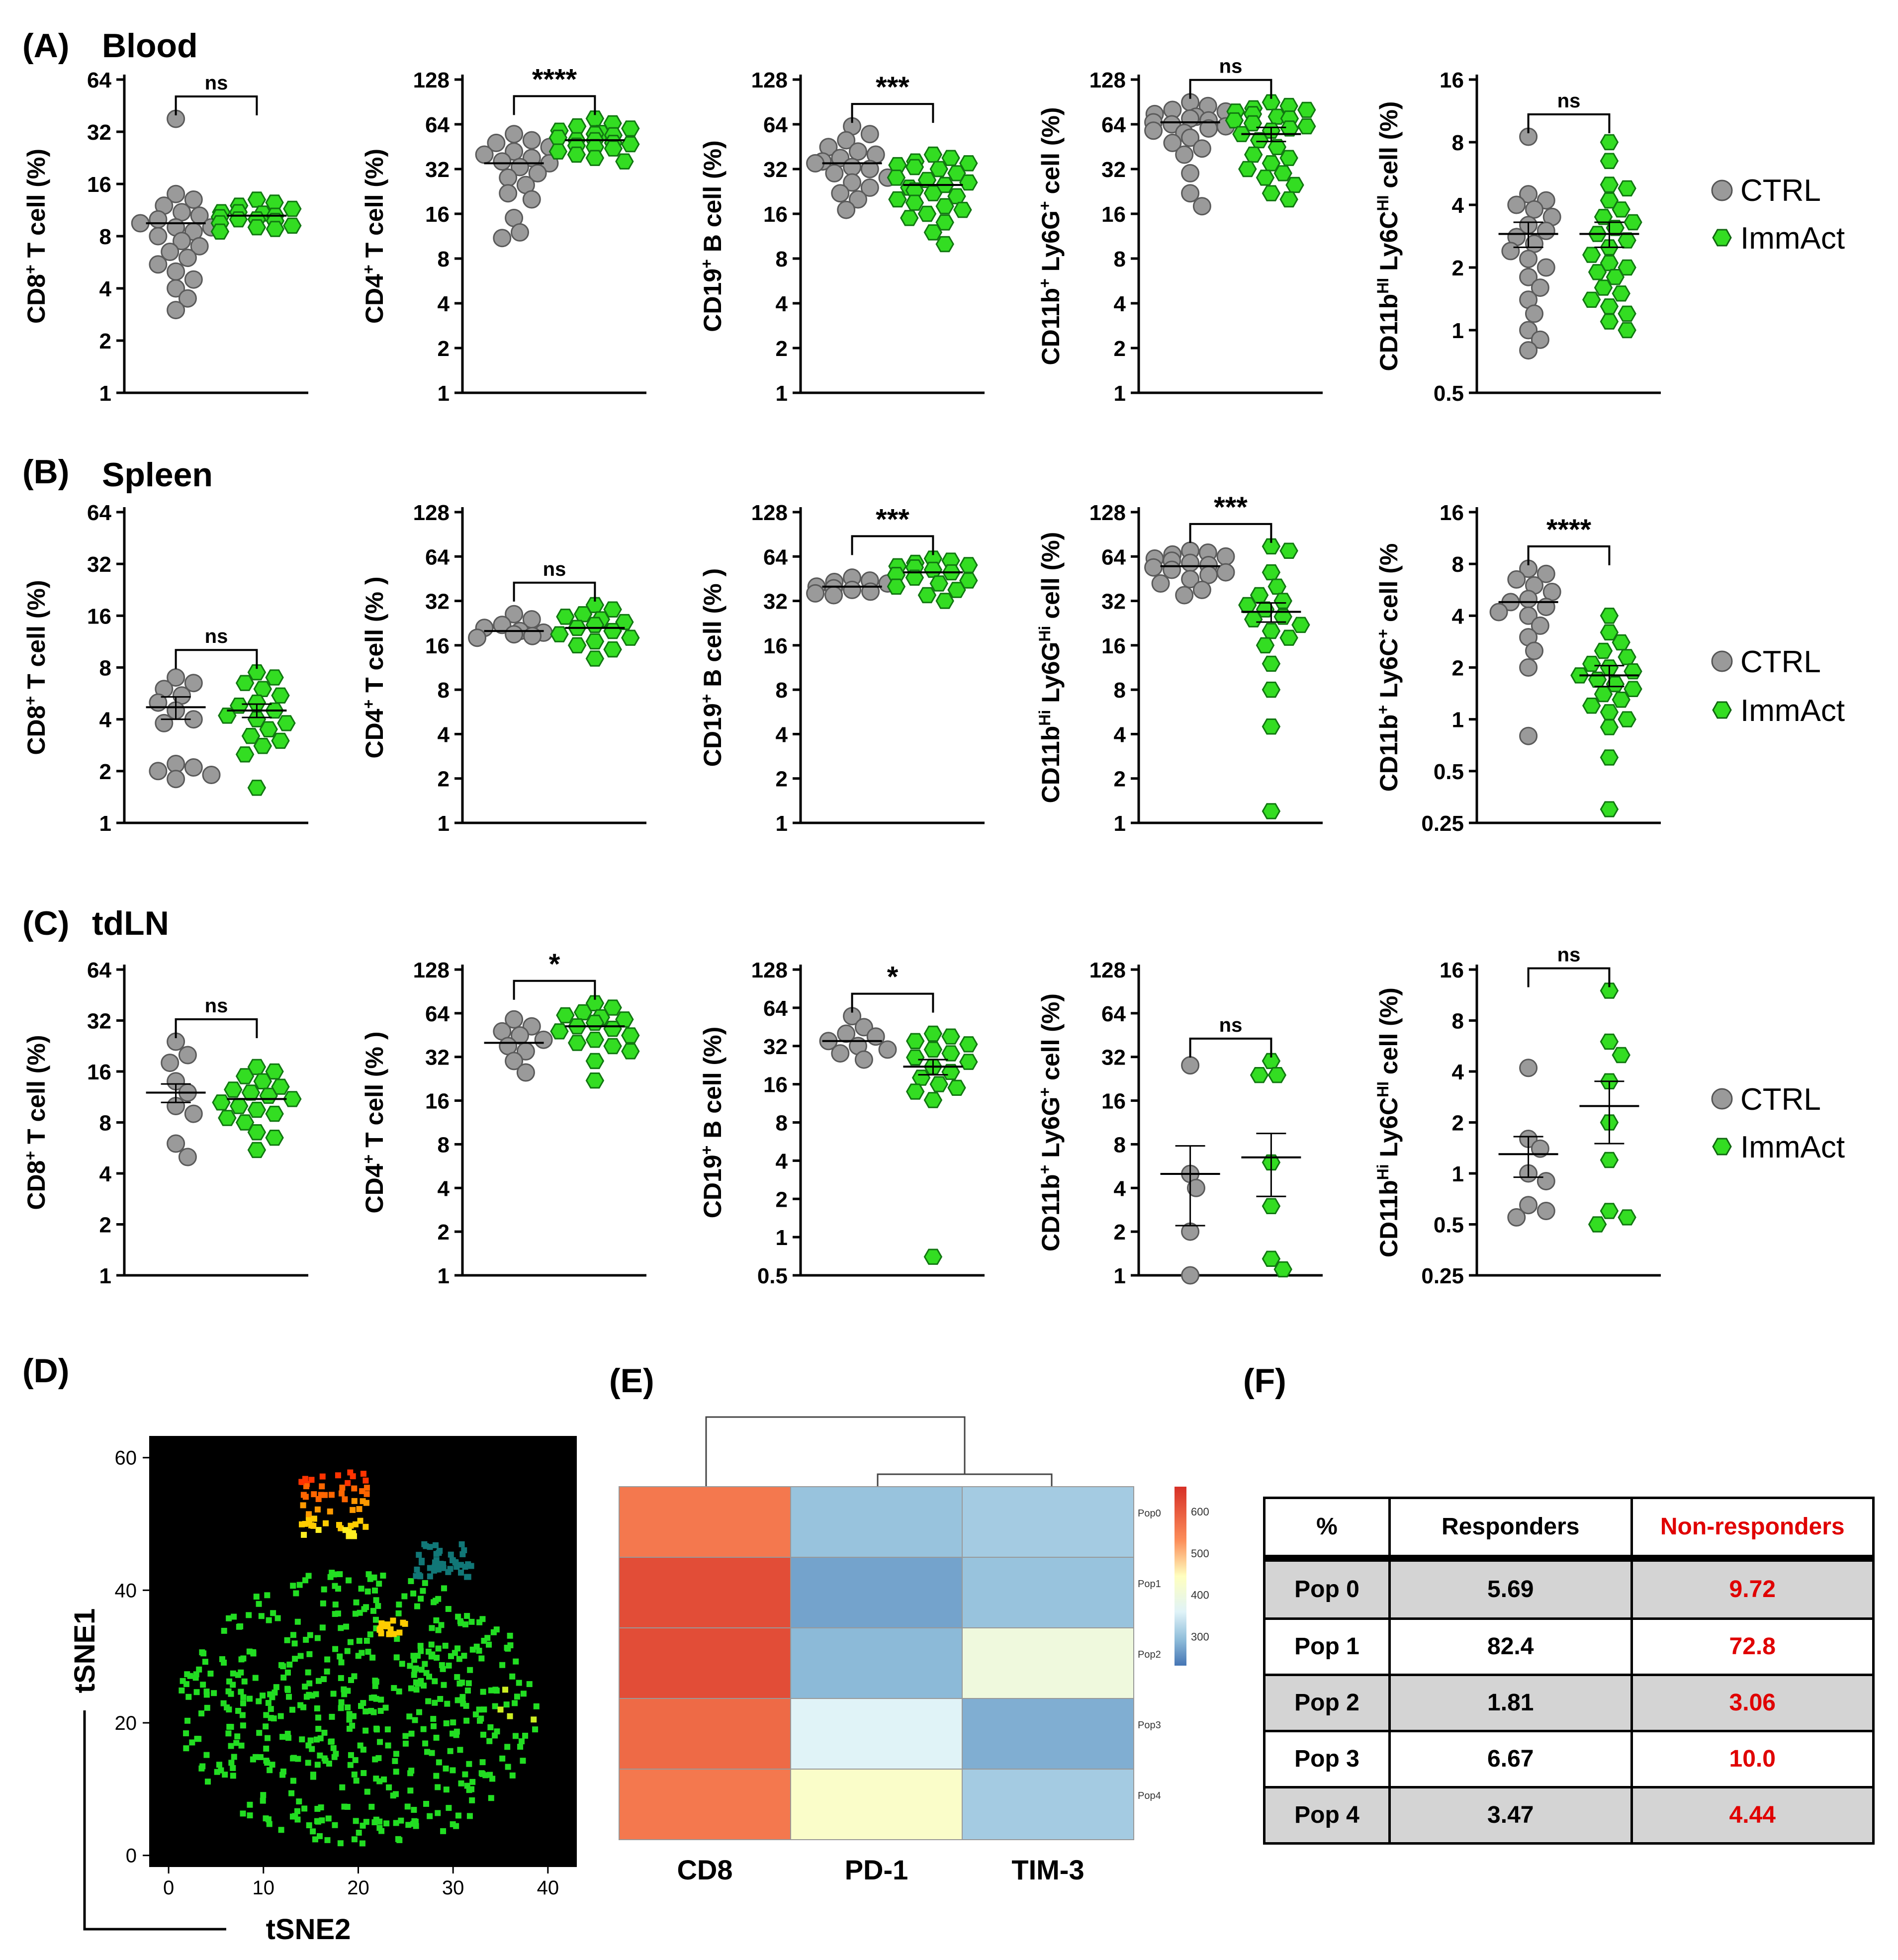  Describe the element at coordinates (1264, 1381) in the screenshot. I see `panel-letter-f: (F)` at that location.